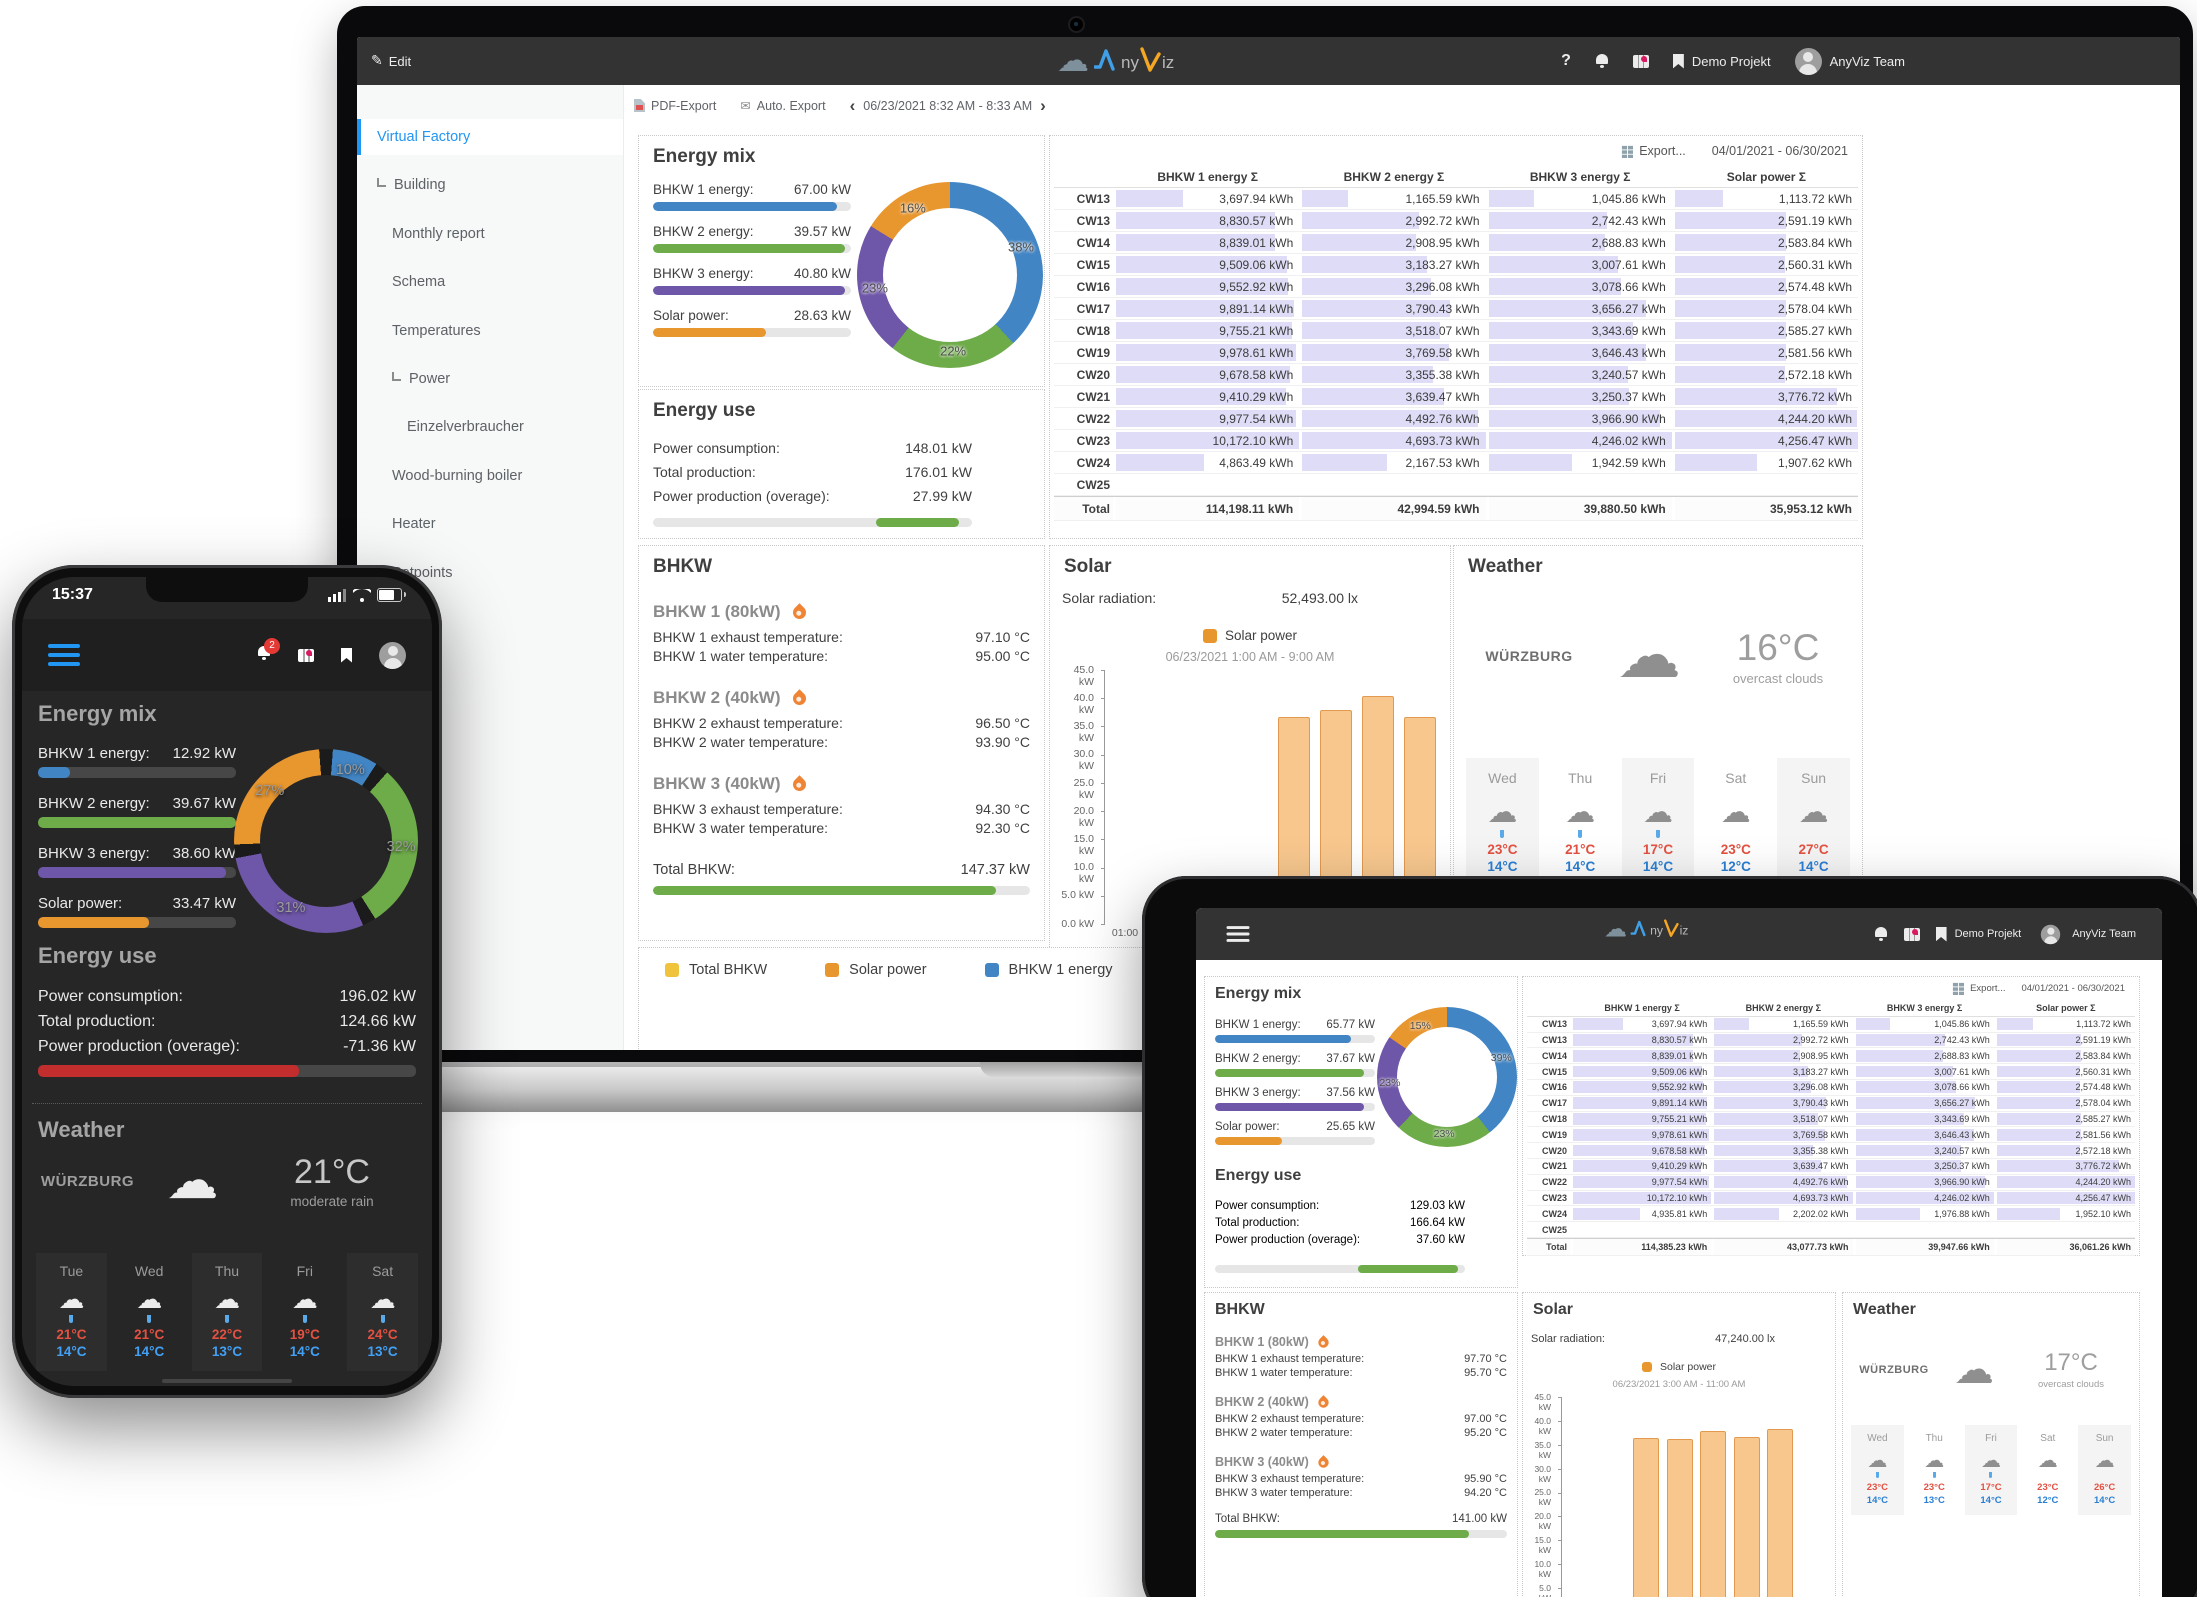 The image size is (2197, 1597). What do you see at coordinates (490, 137) in the screenshot?
I see `sidebar-item: Virtual Factory` at bounding box center [490, 137].